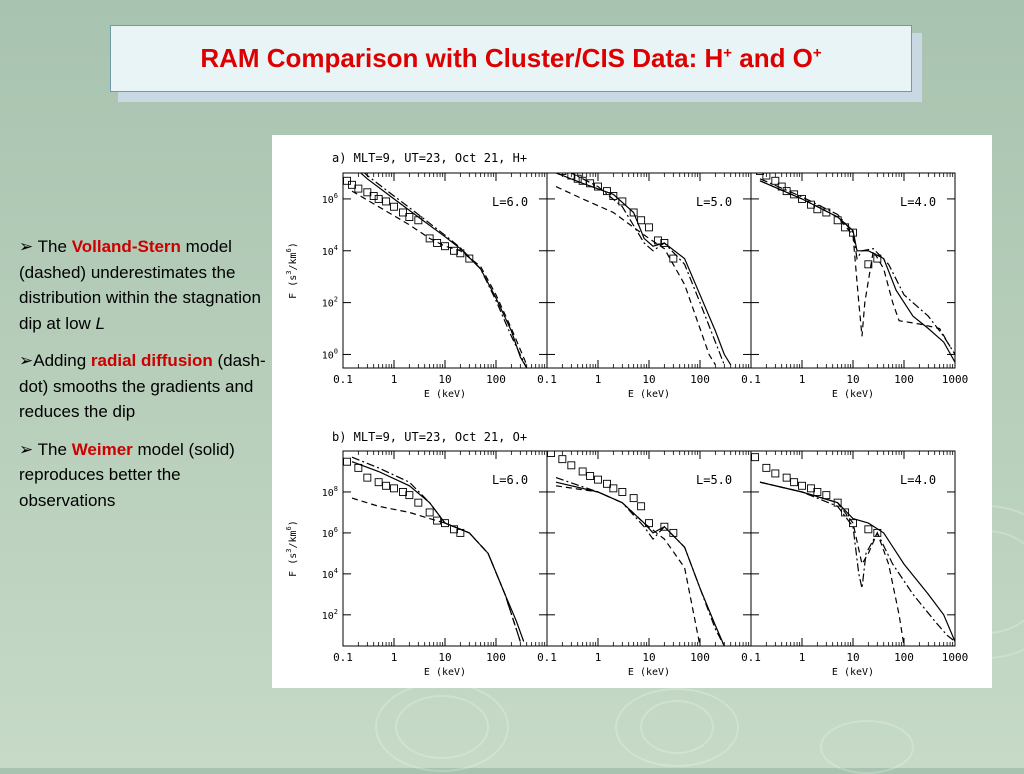 This screenshot has height=774, width=1024. What do you see at coordinates (330, 251) in the screenshot?
I see `y-tick-label: 10⁴` at bounding box center [330, 251].